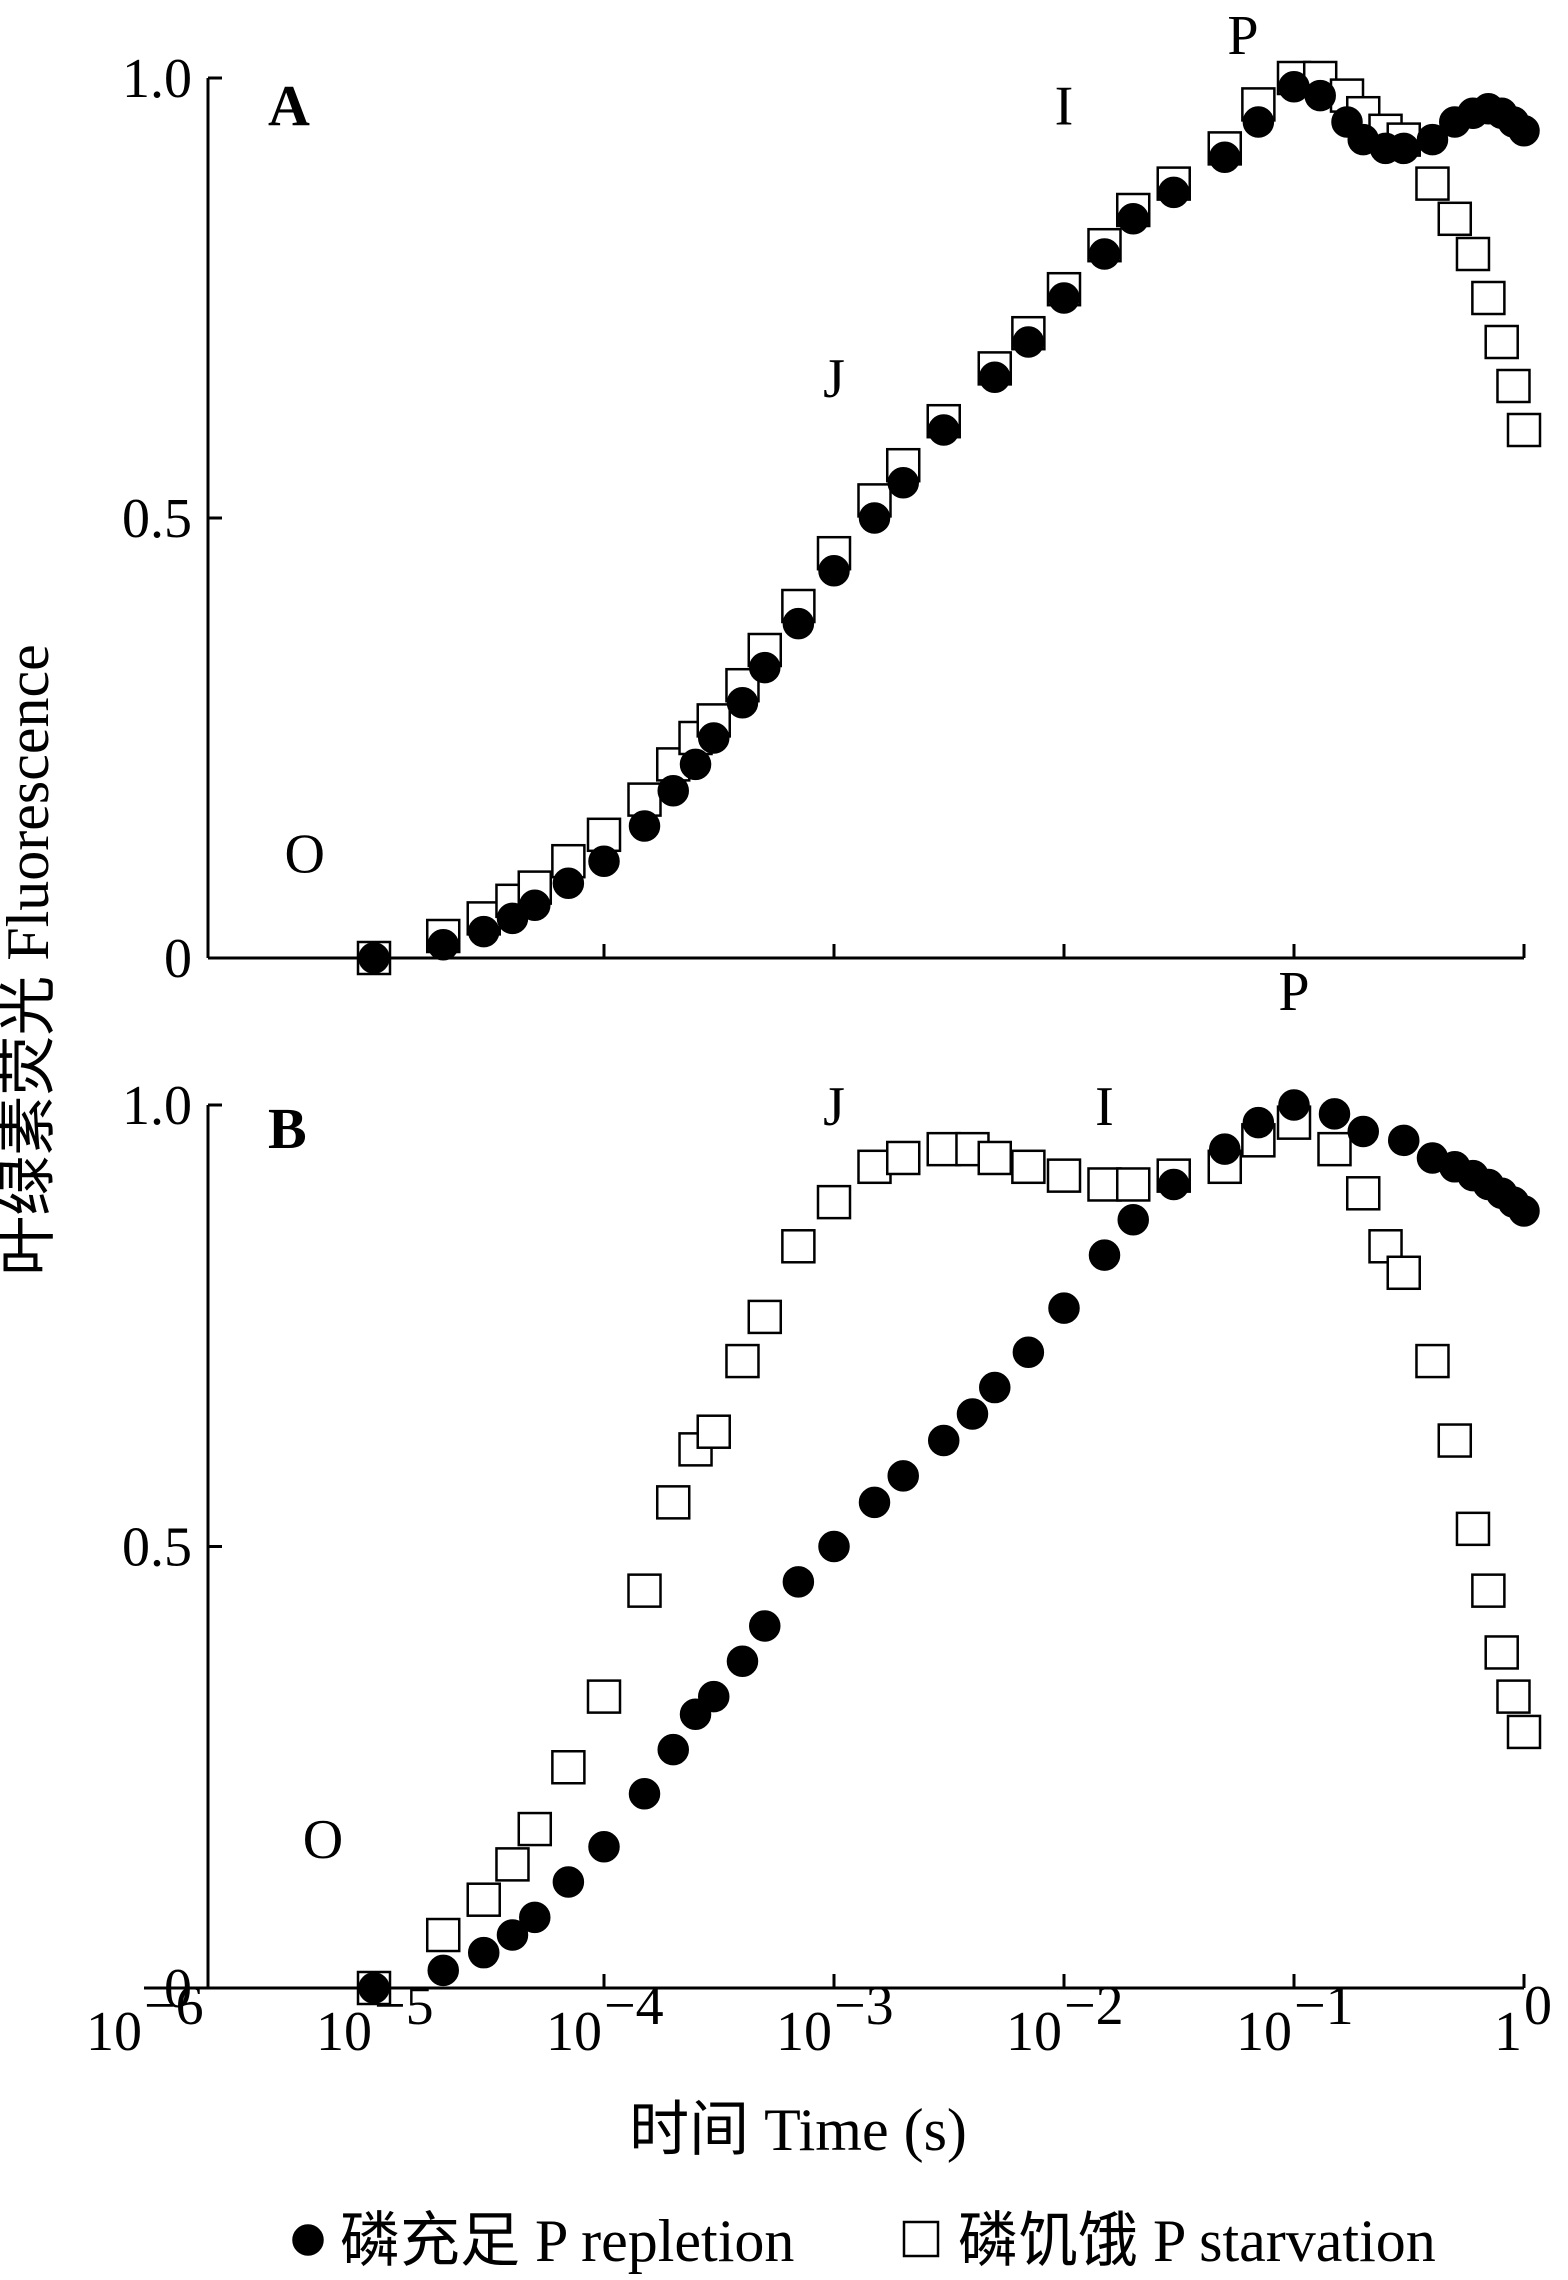 The width and height of the screenshot is (1568, 2280). Describe the element at coordinates (567, 2241) in the screenshot. I see `legend-repletion-label: 磷充足 P repletion` at that location.